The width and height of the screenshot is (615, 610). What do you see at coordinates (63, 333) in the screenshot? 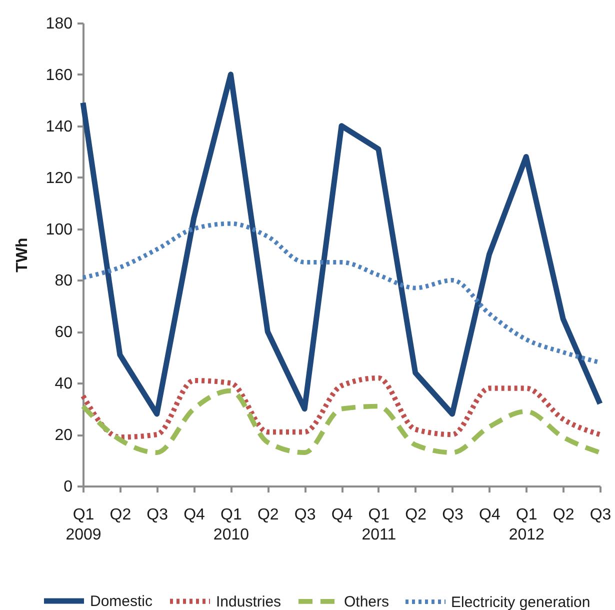
I see `y-tick-label: 60` at bounding box center [63, 333].